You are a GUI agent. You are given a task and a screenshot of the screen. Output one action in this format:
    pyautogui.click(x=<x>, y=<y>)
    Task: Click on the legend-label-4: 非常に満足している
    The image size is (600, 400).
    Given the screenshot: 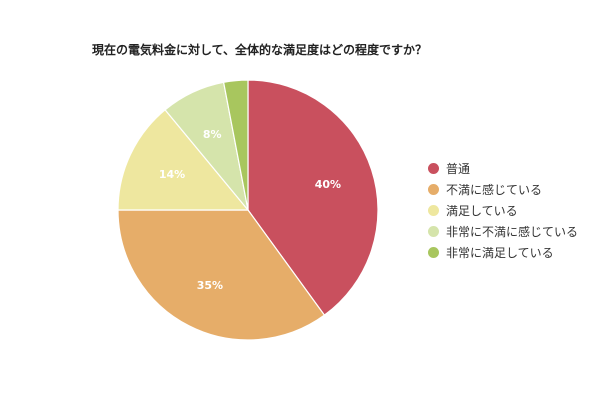 What is the action you would take?
    pyautogui.click(x=500, y=253)
    